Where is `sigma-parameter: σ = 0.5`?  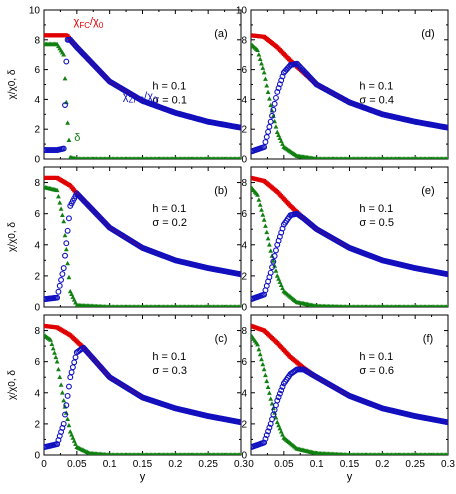 sigma-parameter: σ = 0.5 is located at coordinates (376, 223).